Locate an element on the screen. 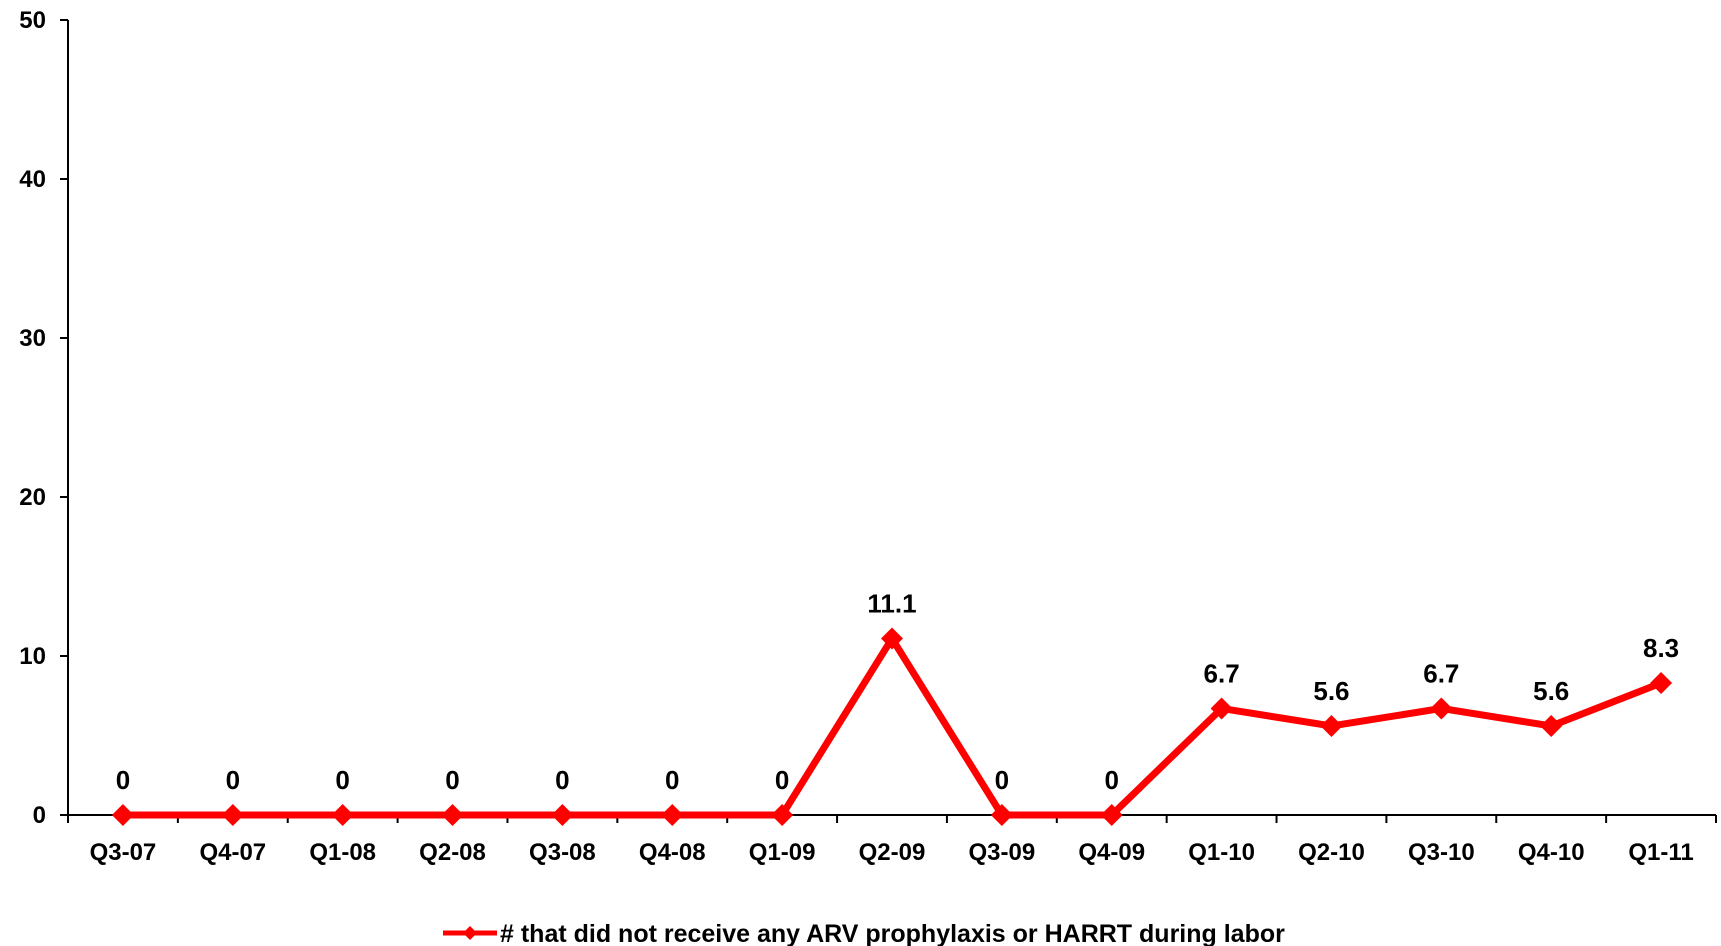 The width and height of the screenshot is (1721, 946). y-tick-label: 30 is located at coordinates (32, 338).